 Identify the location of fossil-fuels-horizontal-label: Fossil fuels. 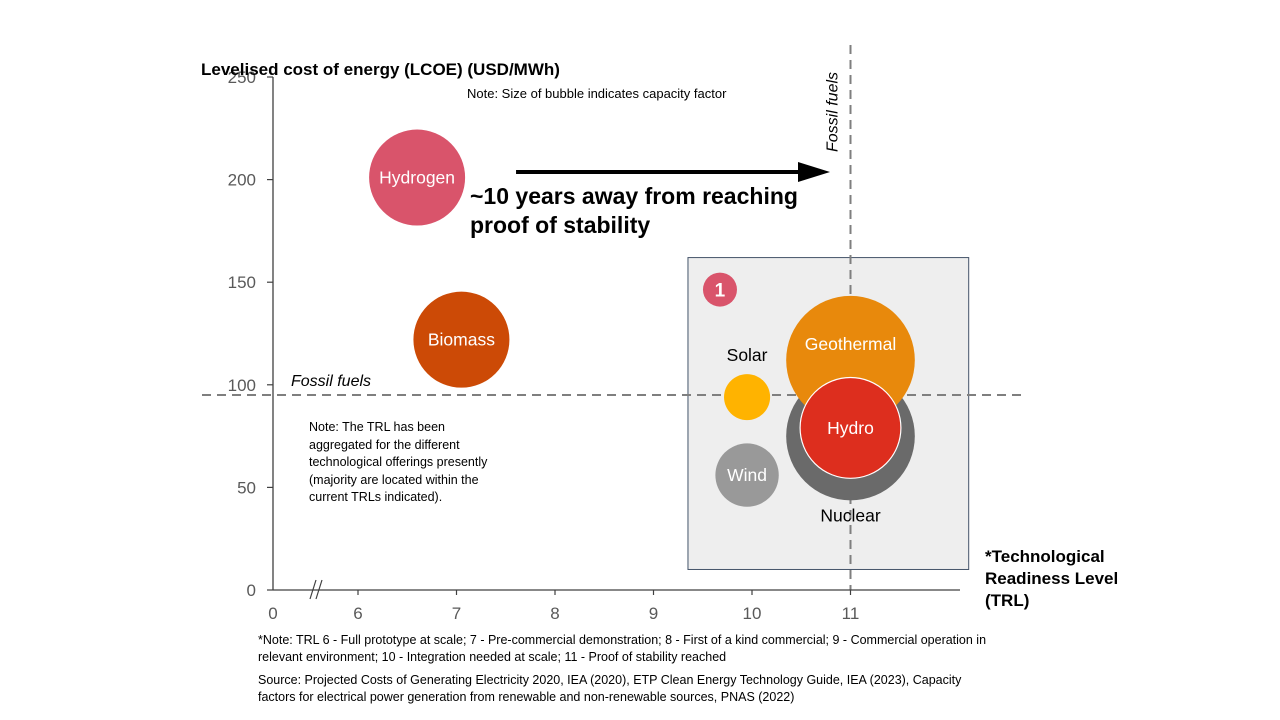
(331, 381).